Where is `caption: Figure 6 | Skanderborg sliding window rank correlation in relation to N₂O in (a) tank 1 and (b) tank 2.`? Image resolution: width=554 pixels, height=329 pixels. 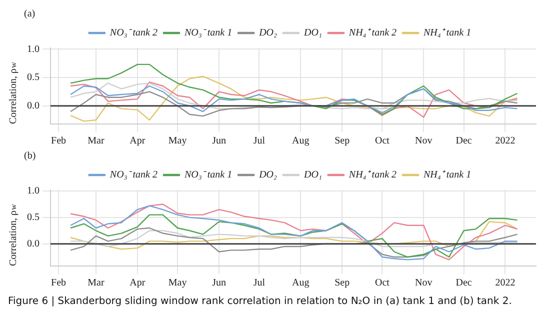
caption: Figure 6 | Skanderborg sliding window rank correlation in relation to N₂O in (a) tank 1 and (b) tank 2. is located at coordinates (260, 301).